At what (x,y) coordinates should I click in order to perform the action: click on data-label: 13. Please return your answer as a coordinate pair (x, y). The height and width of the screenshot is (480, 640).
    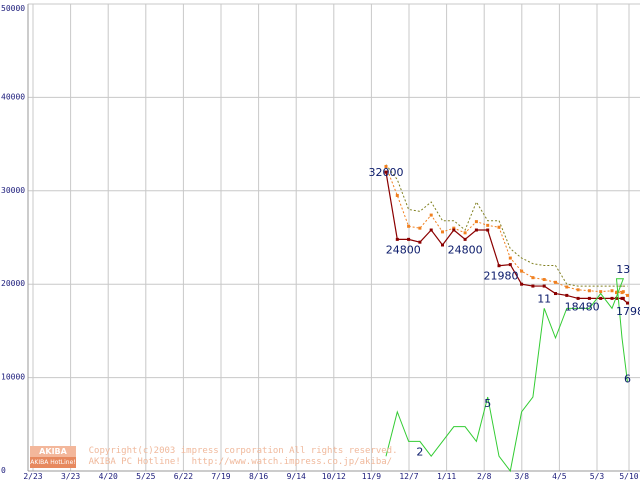
    Looking at the image, I should click on (623, 269).